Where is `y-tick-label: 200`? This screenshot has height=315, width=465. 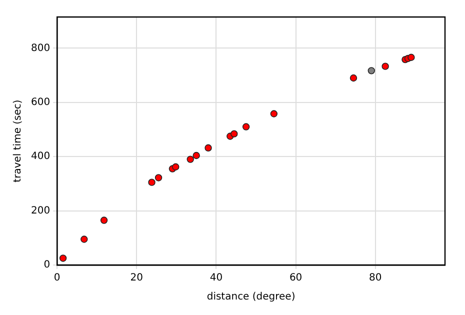 y-tick-label: 200 is located at coordinates (40, 210).